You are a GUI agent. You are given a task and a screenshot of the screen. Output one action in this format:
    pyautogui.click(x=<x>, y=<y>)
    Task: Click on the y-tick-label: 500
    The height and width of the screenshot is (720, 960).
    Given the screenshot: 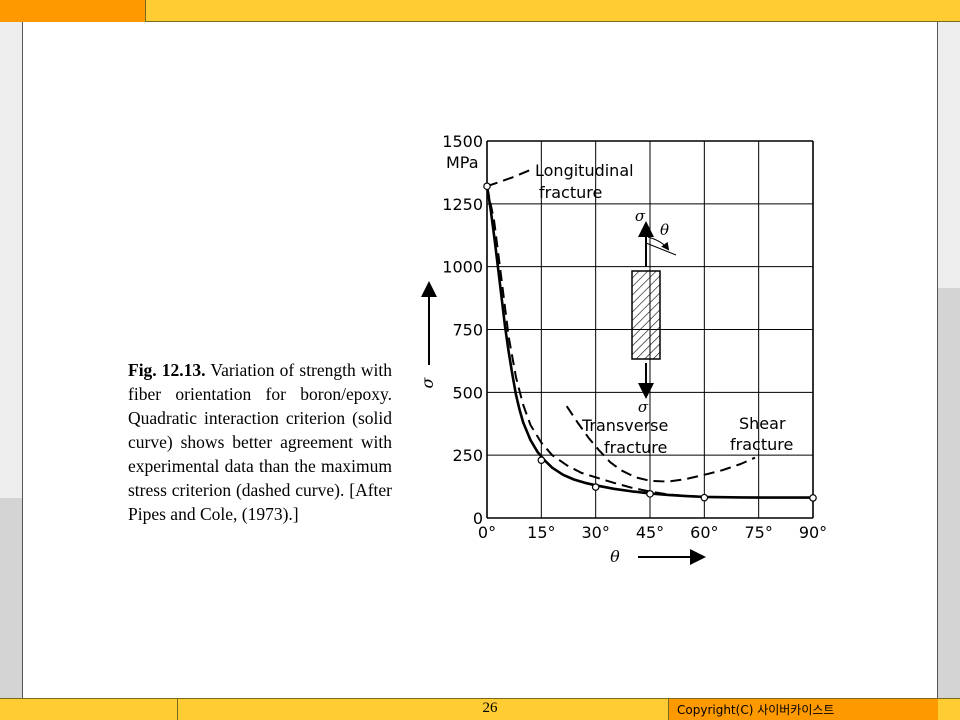 What is the action you would take?
    pyautogui.click(x=467, y=392)
    